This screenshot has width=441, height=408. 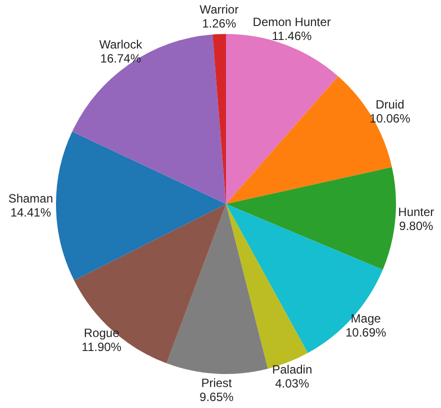 What do you see at coordinates (121, 59) in the screenshot?
I see `data-label: 16.74%` at bounding box center [121, 59].